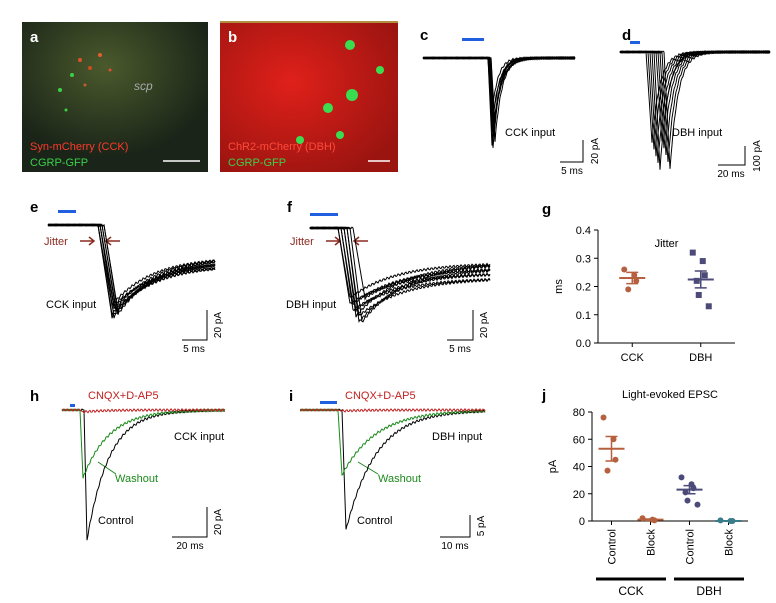 The width and height of the screenshot is (776, 603). What do you see at coordinates (79, 147) in the screenshot?
I see `stain-label: Syn-mCherry (CCK)` at bounding box center [79, 147].